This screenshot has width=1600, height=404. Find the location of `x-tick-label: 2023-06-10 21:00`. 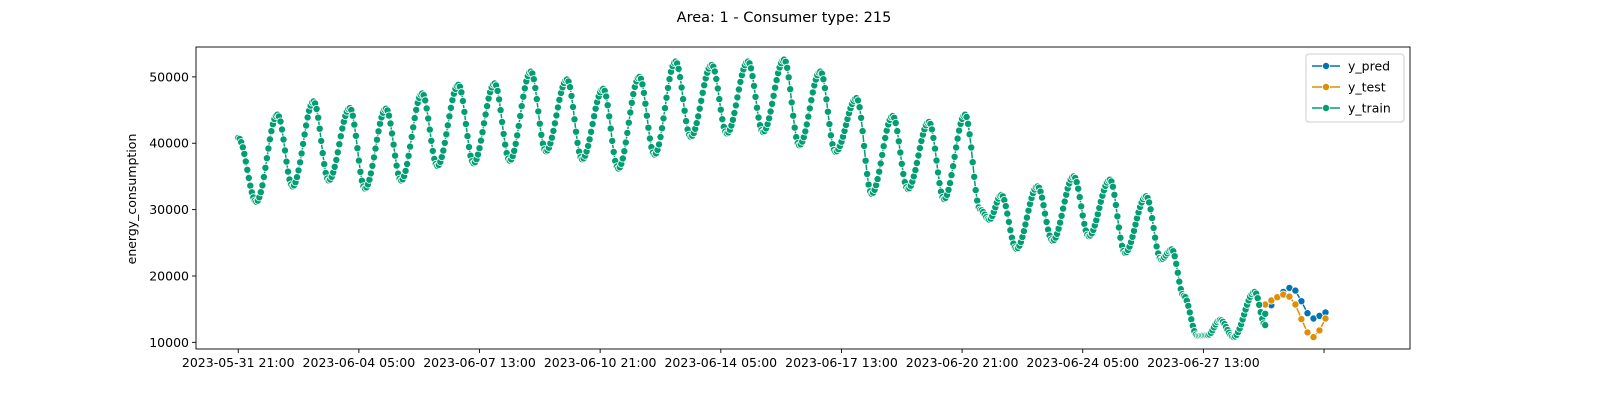

x-tick-label: 2023-06-10 21:00 is located at coordinates (600, 362).